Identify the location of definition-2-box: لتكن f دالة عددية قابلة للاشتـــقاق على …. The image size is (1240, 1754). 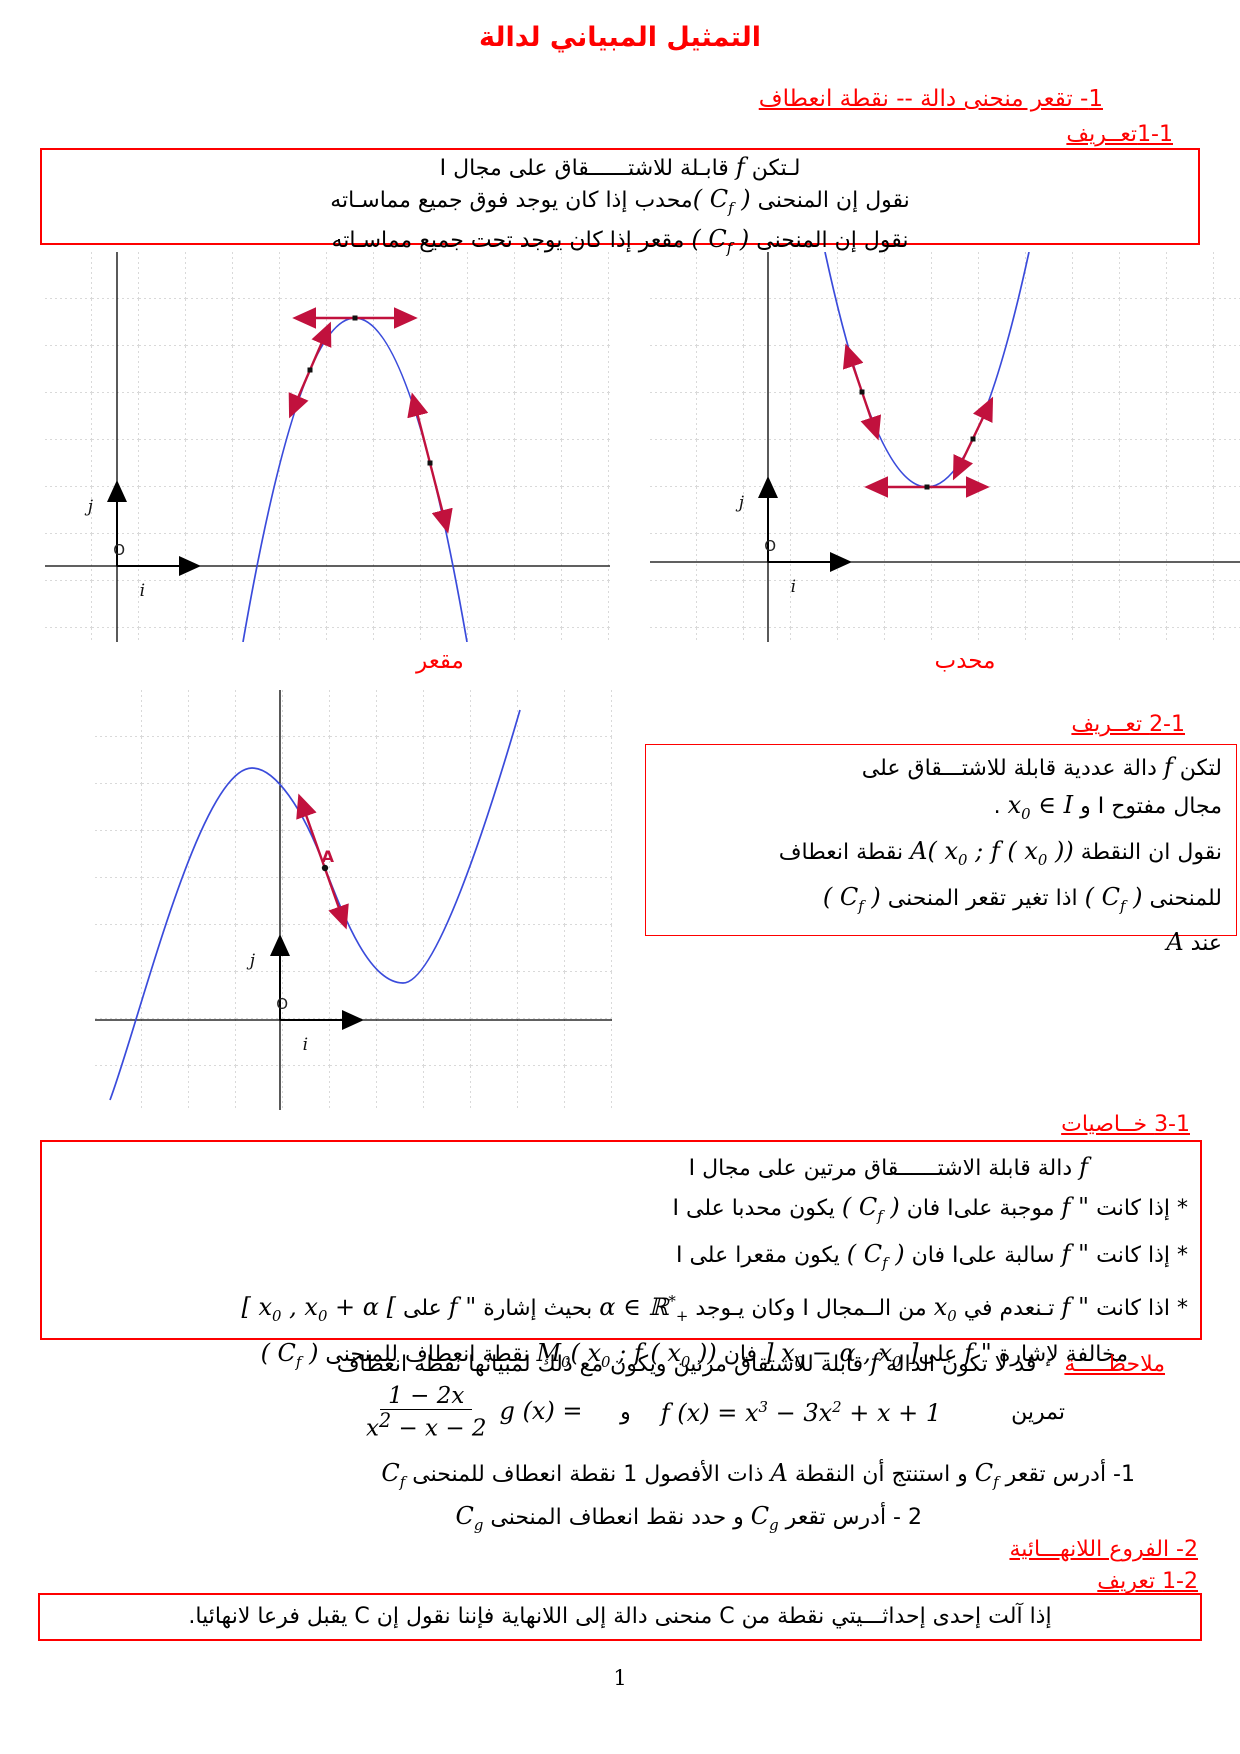
(941, 850).